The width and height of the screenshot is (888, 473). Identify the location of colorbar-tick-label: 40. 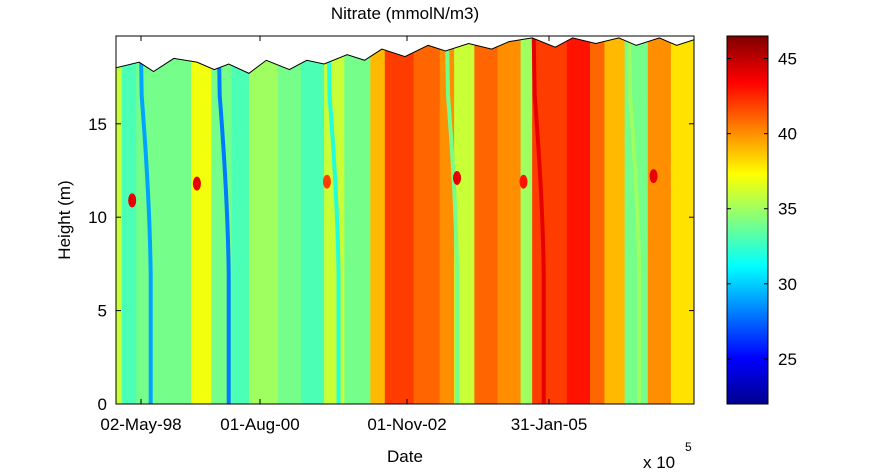
(787, 134).